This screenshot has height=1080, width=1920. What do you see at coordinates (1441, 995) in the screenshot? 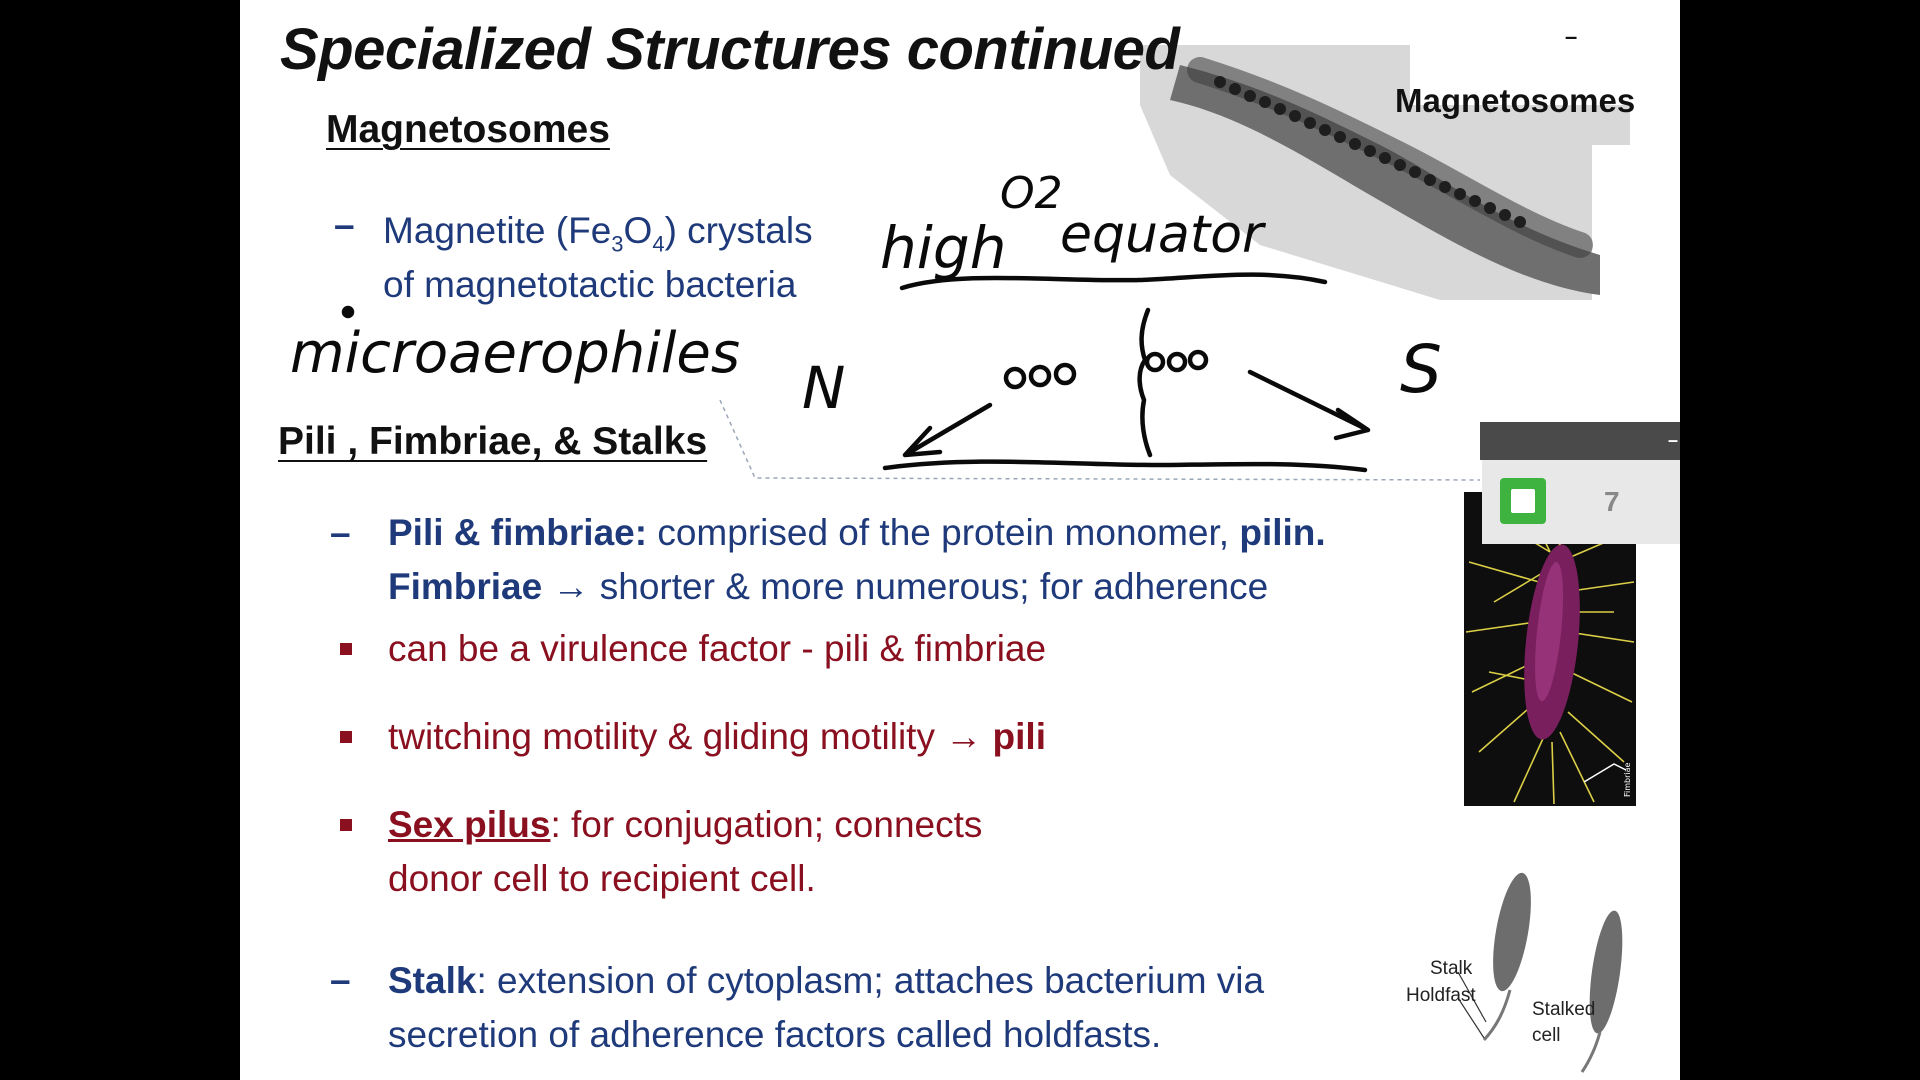
I see `holdfast-label: Holdfast` at bounding box center [1441, 995].